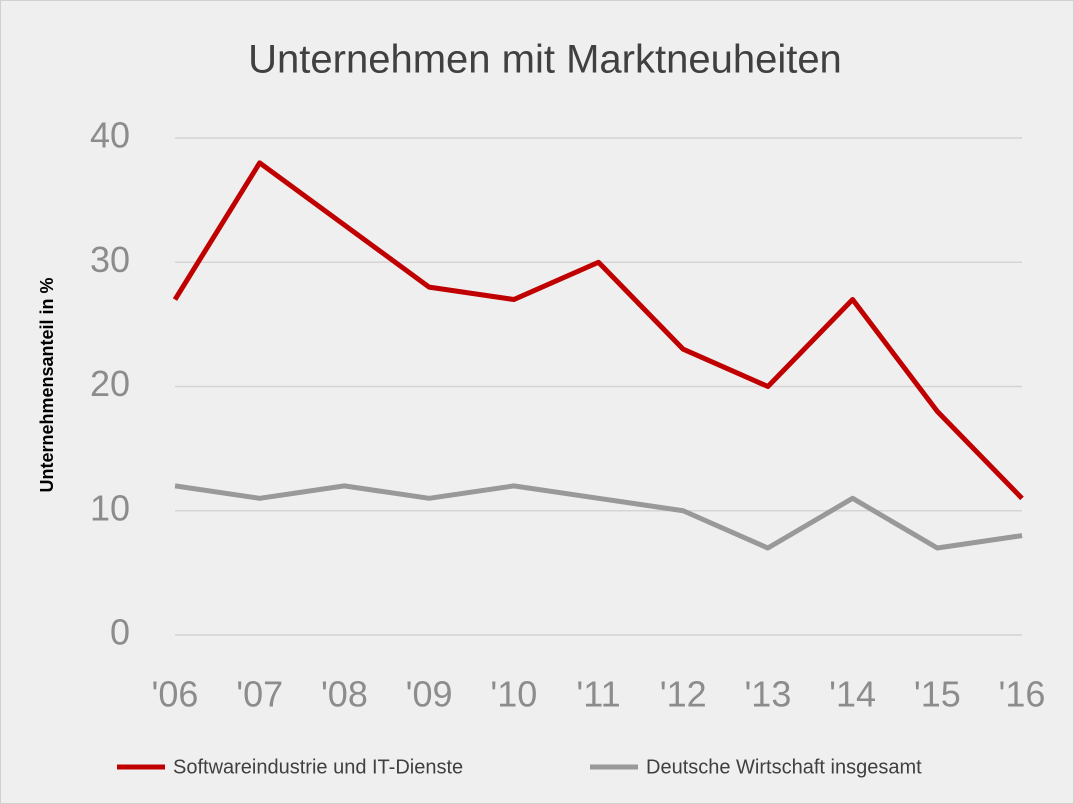 Image resolution: width=1074 pixels, height=804 pixels. I want to click on legend-label: Softwareindustrie und IT-Dienste, so click(318, 767).